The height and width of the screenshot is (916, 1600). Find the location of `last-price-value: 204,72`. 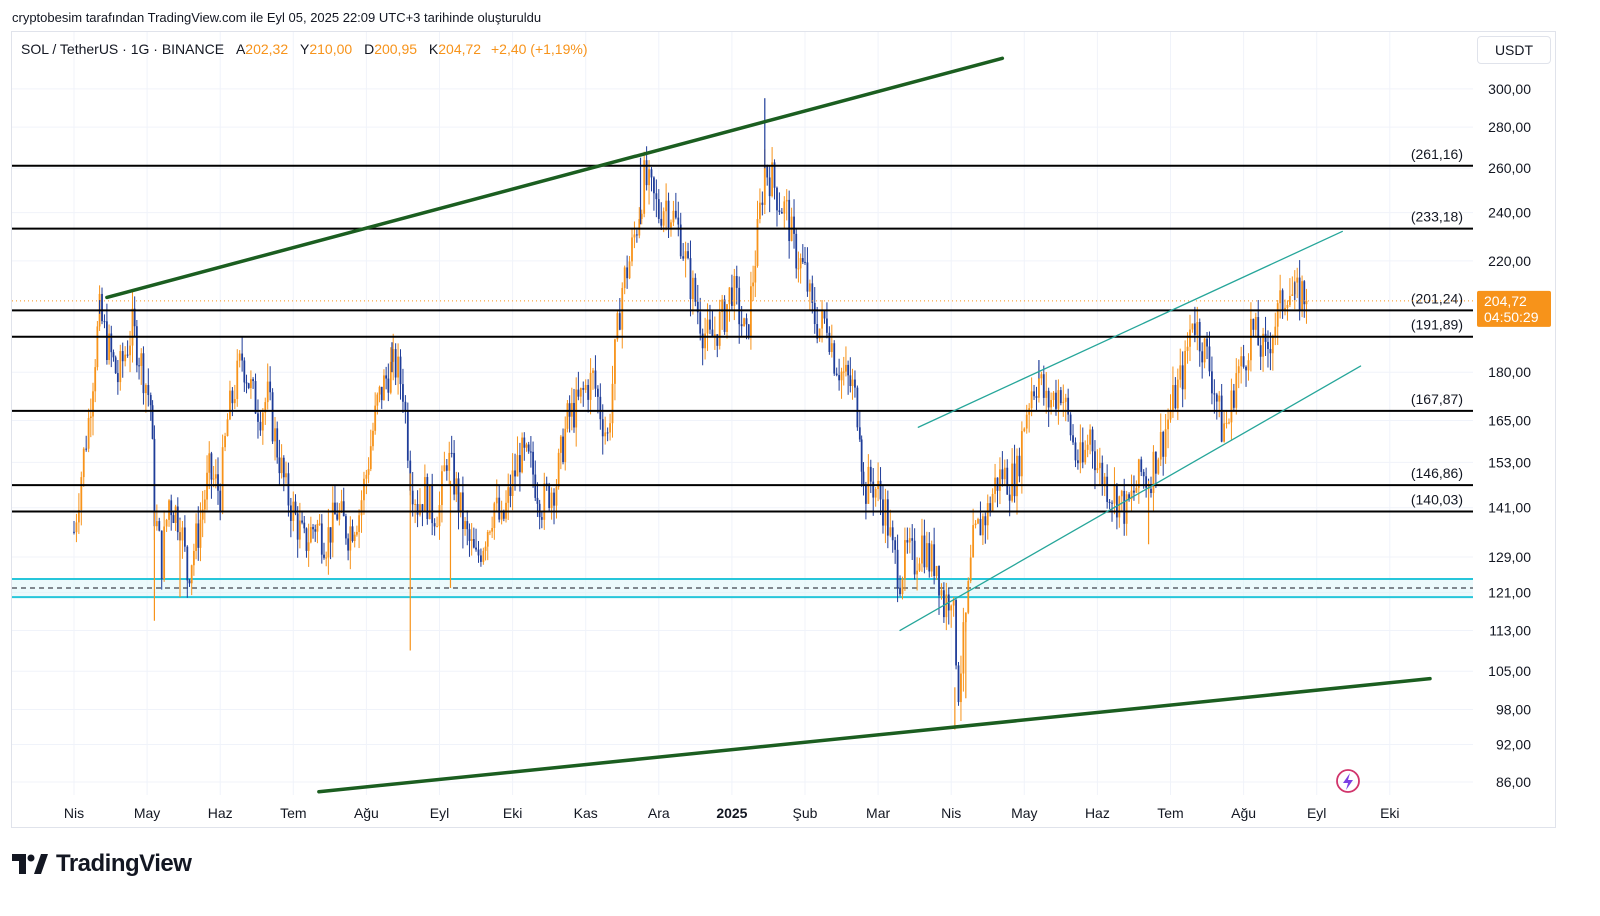

last-price-value: 204,72 is located at coordinates (1505, 301).